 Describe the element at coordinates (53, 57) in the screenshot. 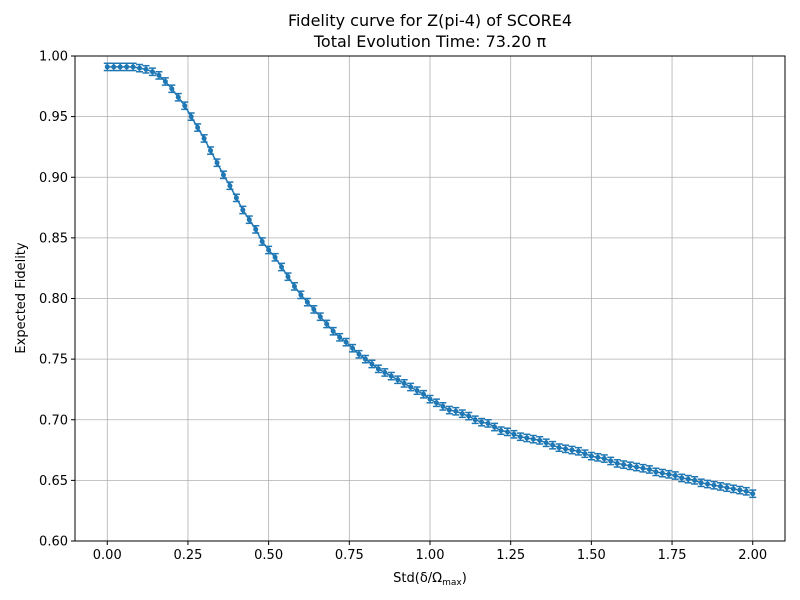

I see `y-tick-label: 1.00` at that location.